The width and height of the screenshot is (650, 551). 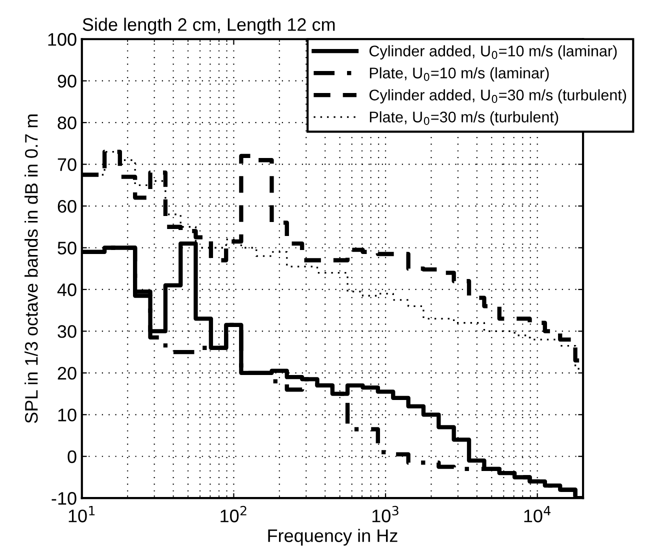 What do you see at coordinates (233, 514) in the screenshot?
I see `x-tick-label: 10$^{2}$` at bounding box center [233, 514].